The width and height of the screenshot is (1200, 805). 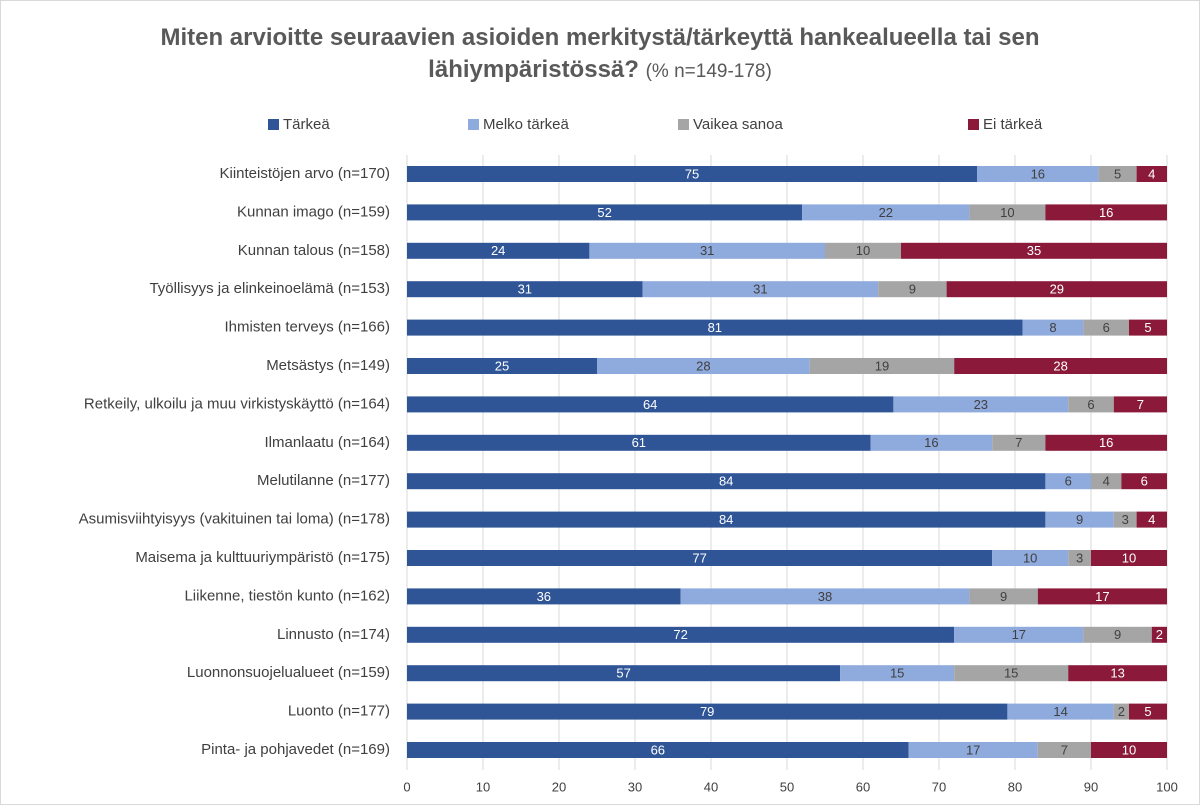 I want to click on legend-label: Vaikea sanoa, so click(x=738, y=124).